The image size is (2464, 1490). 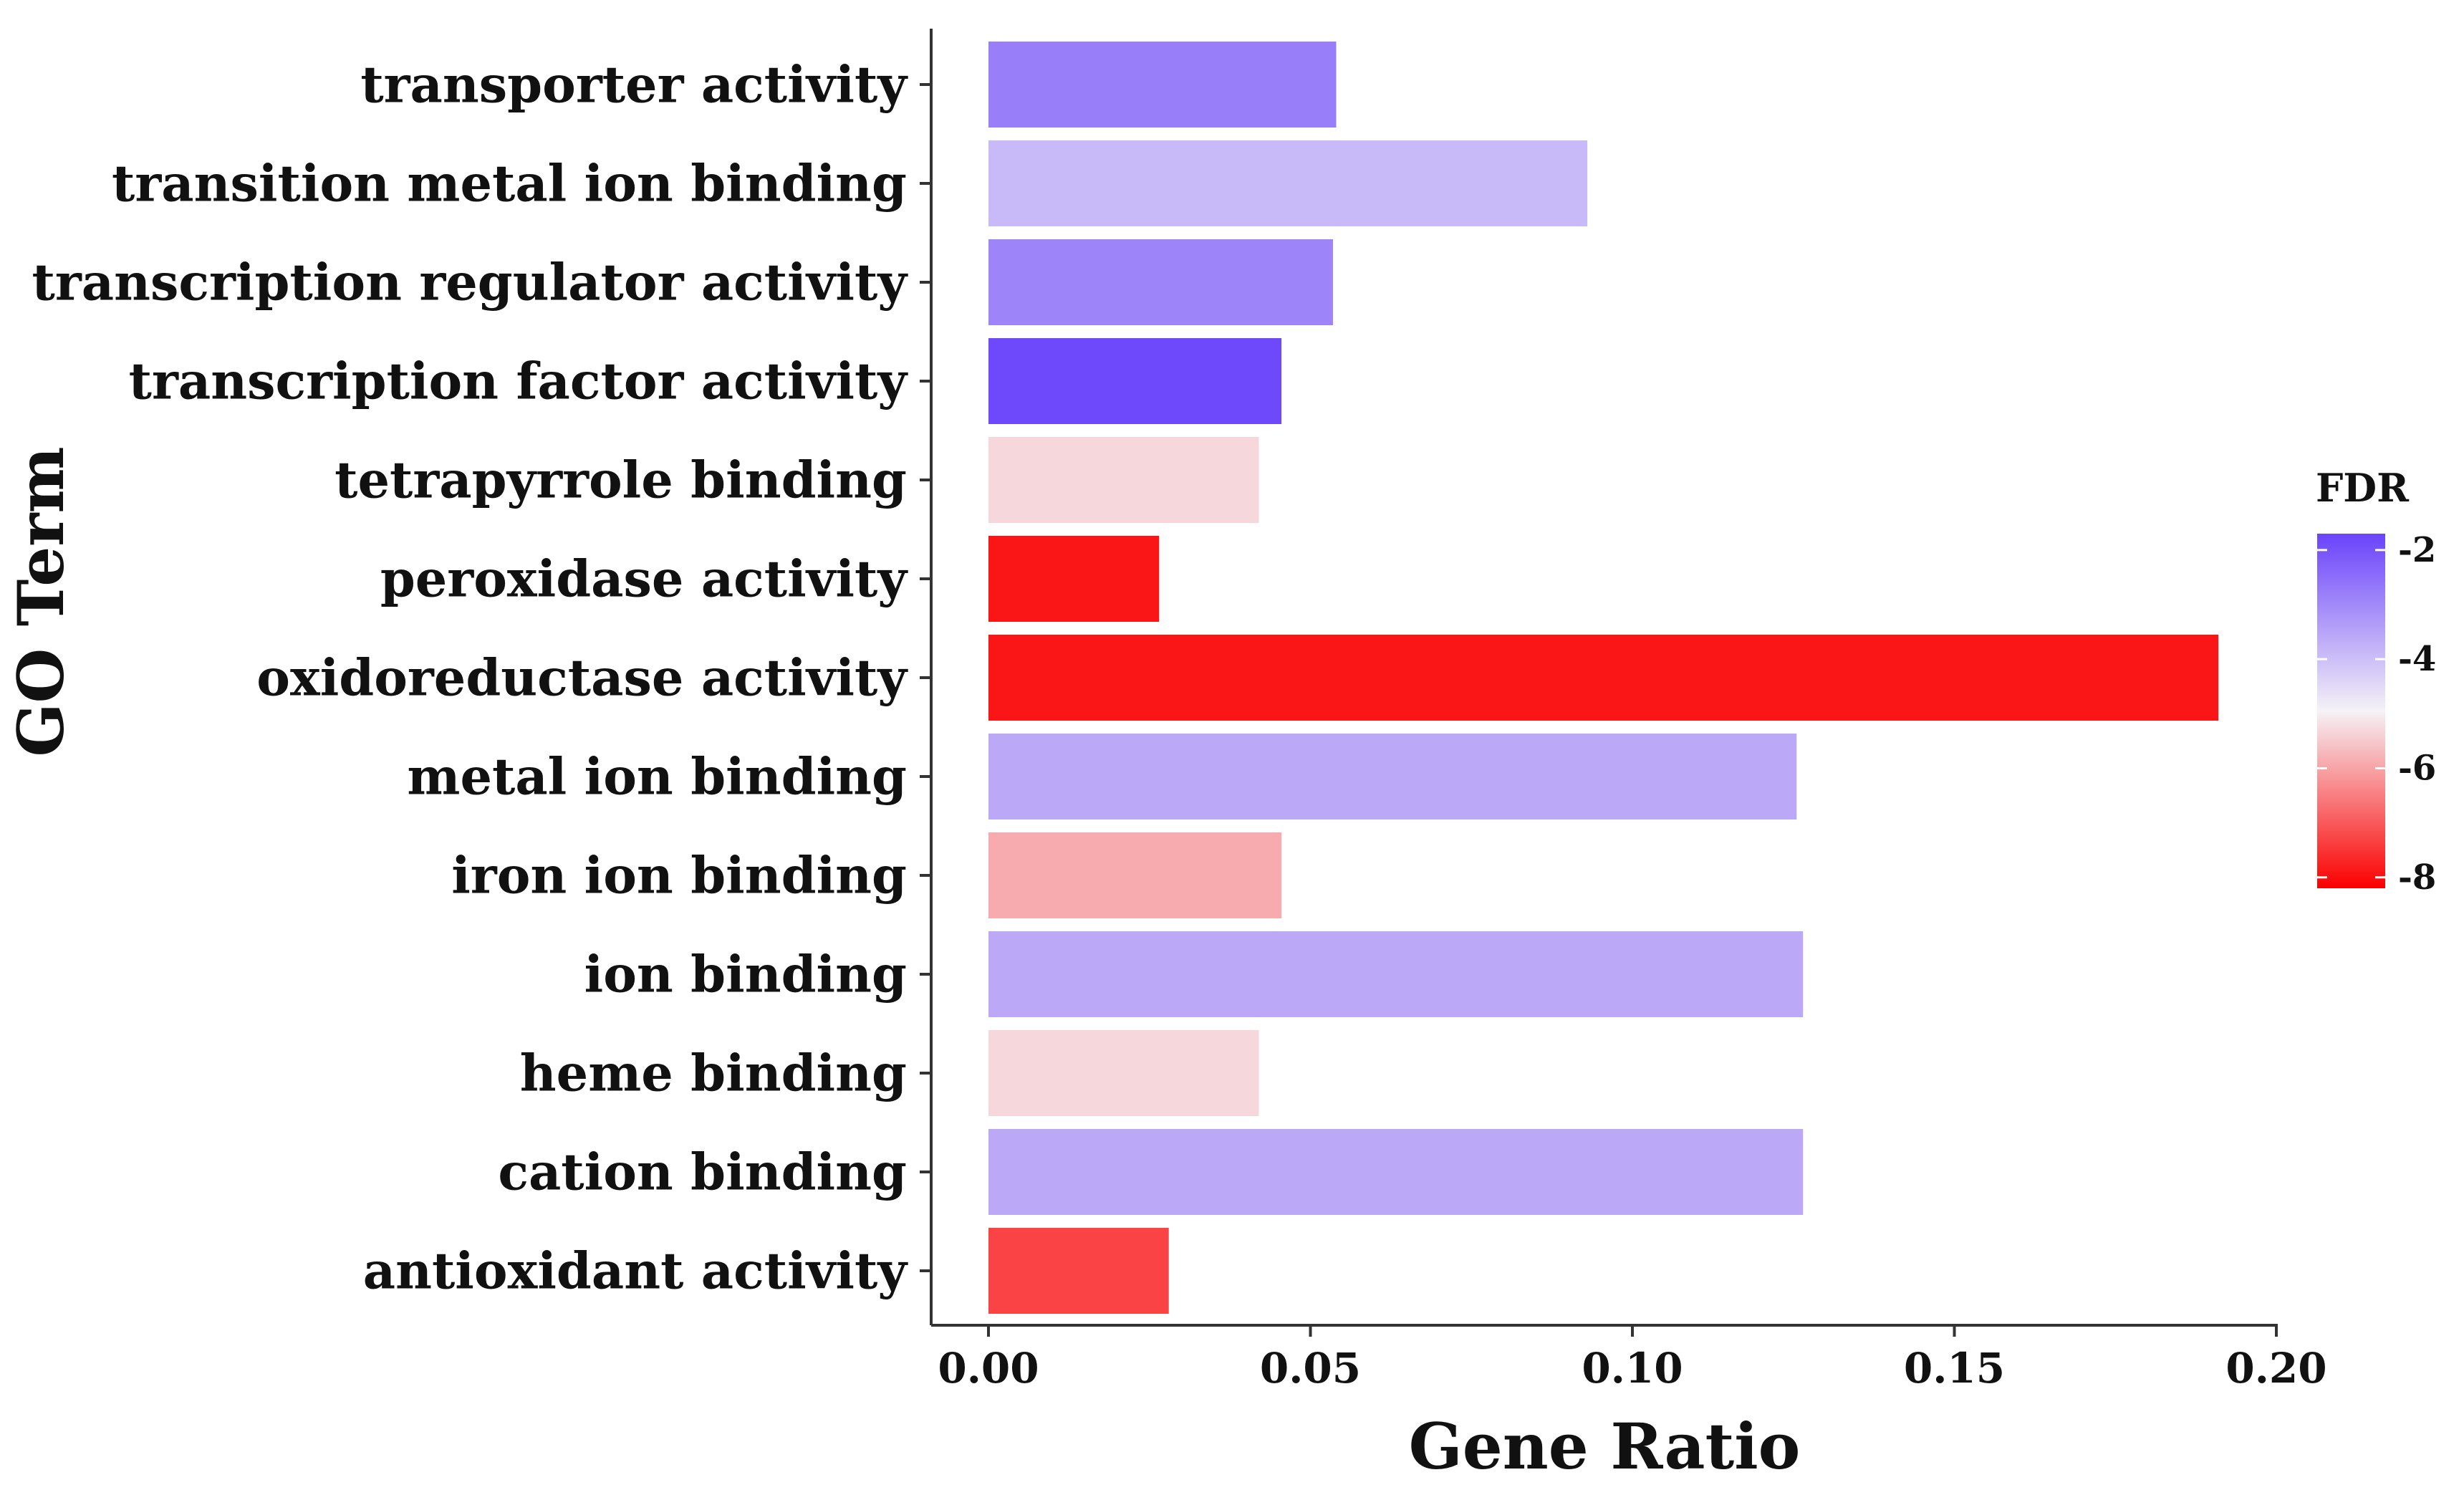 I want to click on category-label-11: cation binding, so click(x=702, y=1172).